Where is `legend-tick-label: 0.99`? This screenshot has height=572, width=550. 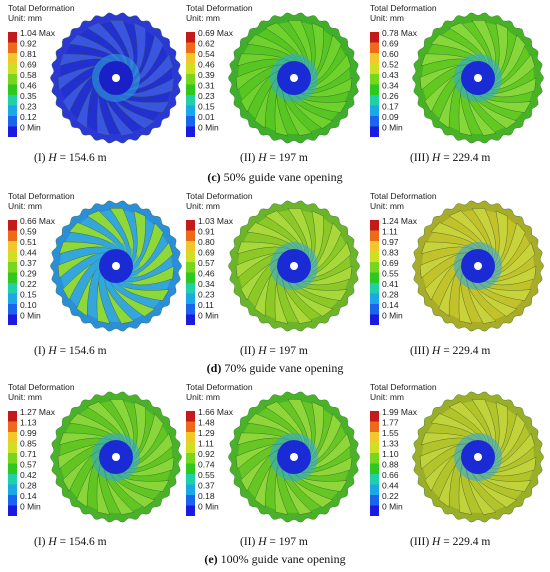 legend-tick-label: 0.99 is located at coordinates (28, 433).